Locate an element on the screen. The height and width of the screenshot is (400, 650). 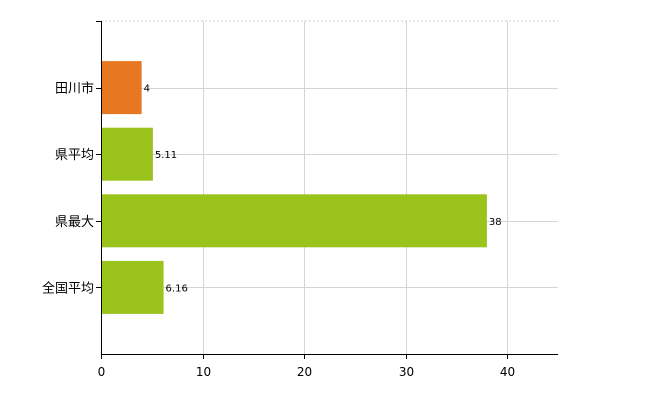
data-label-1: 5.11 is located at coordinates (166, 155).